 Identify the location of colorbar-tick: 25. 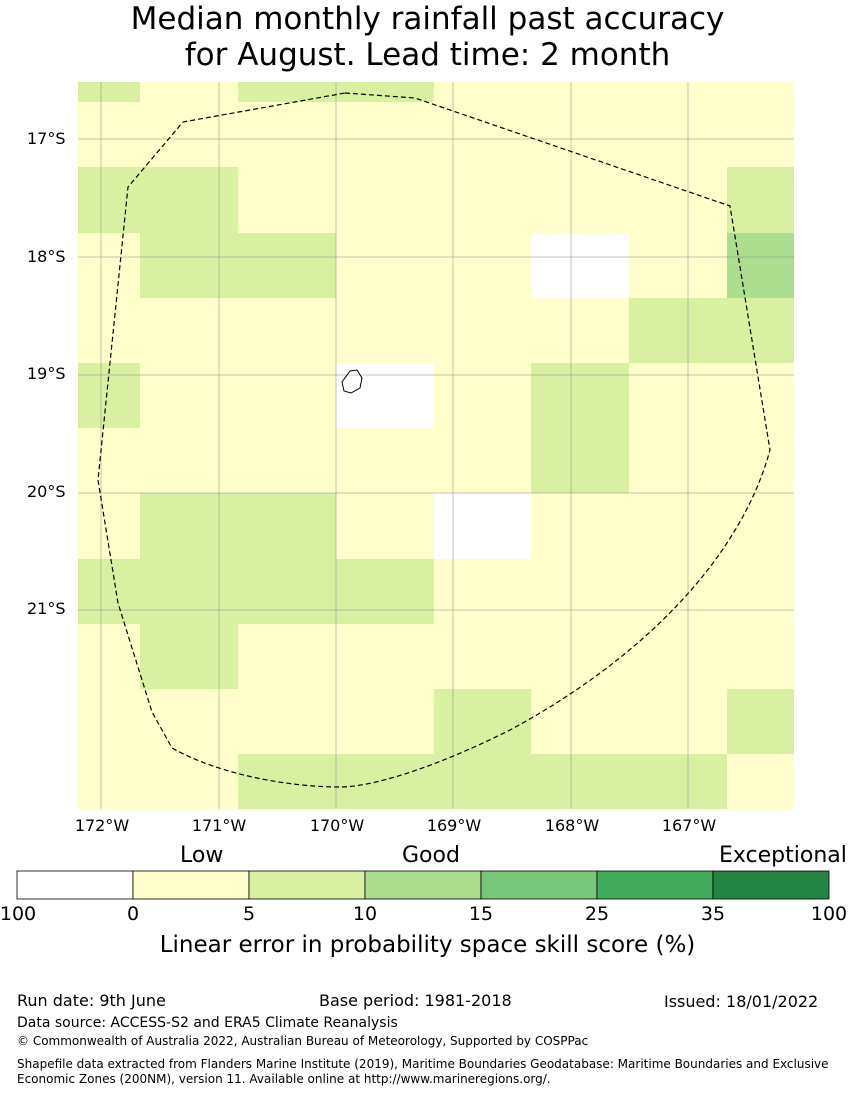
(597, 914).